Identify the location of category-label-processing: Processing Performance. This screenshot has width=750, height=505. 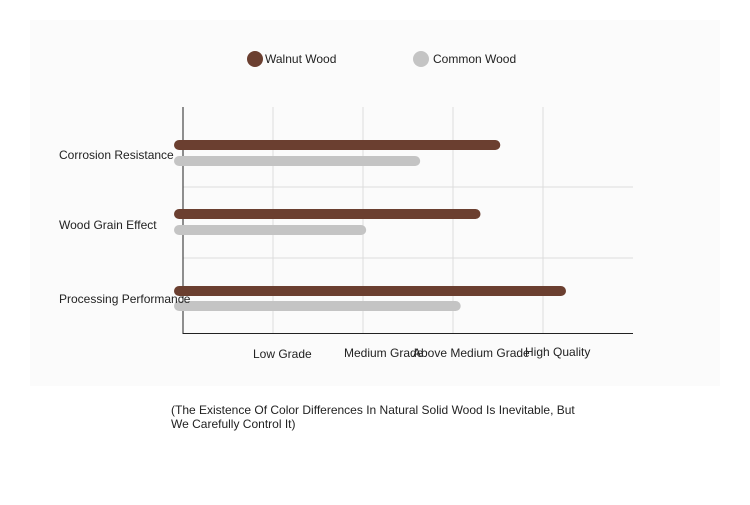
(125, 299).